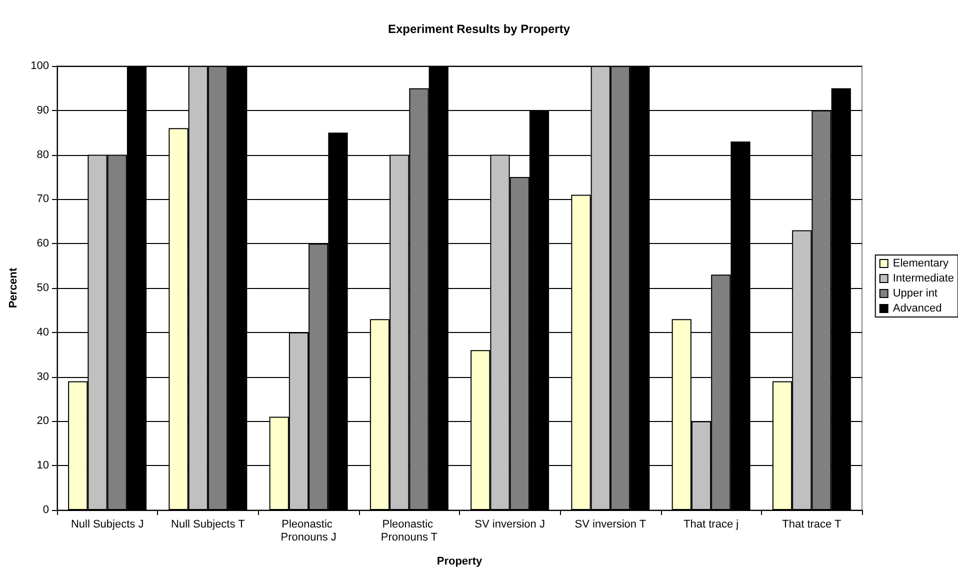  I want to click on y-tick-label: 20, so click(42, 421).